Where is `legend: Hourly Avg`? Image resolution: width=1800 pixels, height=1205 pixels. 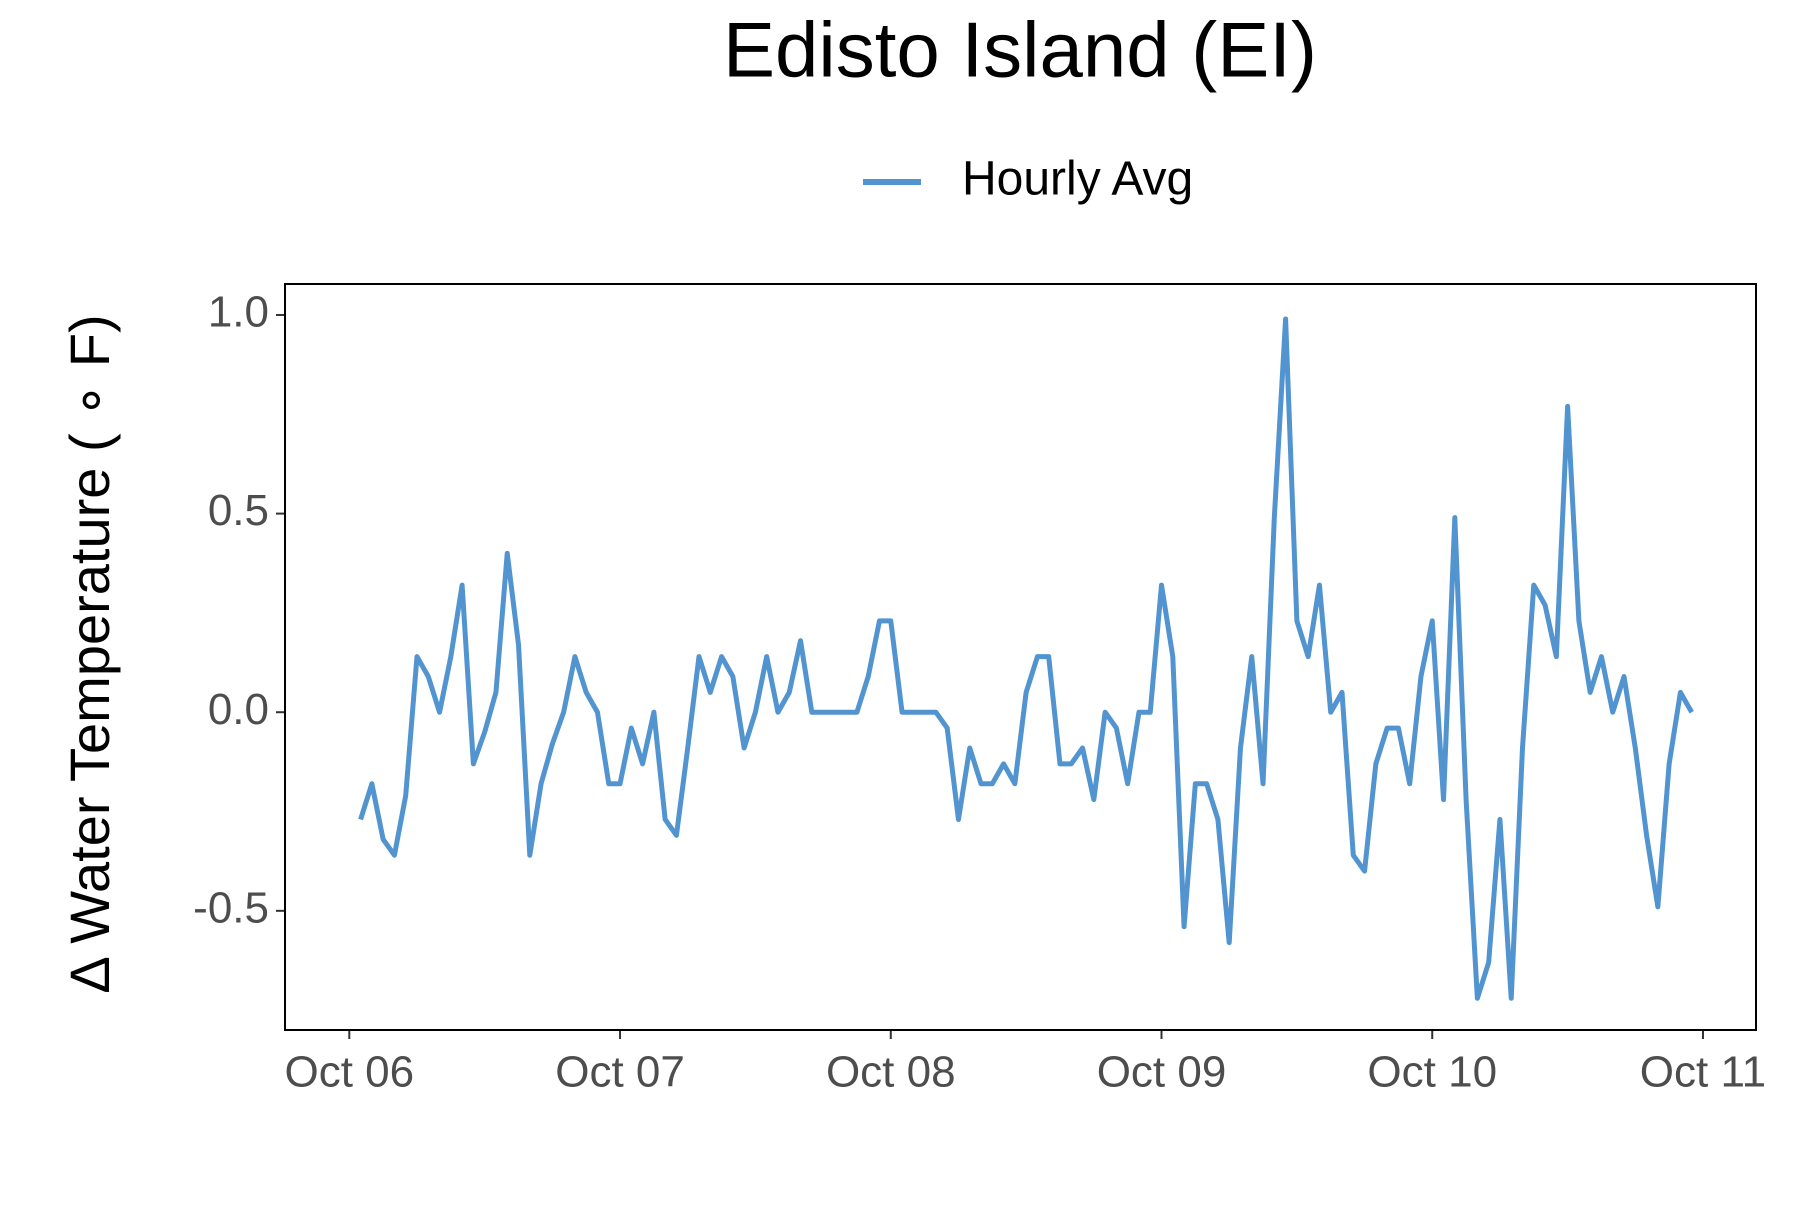
legend: Hourly Avg is located at coordinates (1028, 179).